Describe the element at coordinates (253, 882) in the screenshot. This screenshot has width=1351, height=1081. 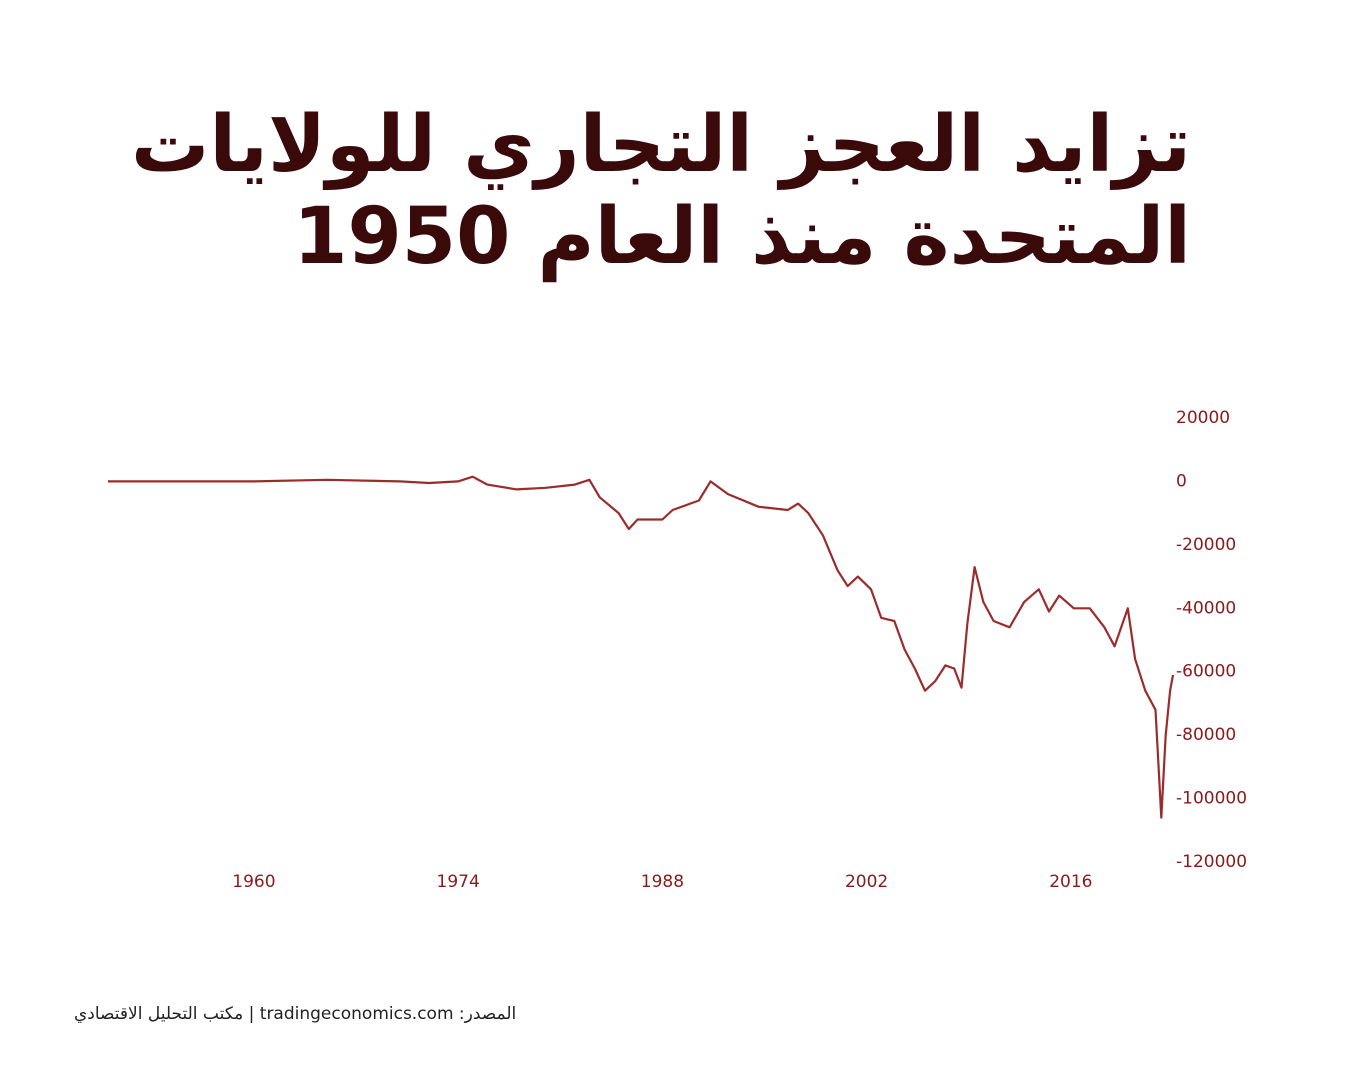
I see `x-tick-label: 1960` at that location.